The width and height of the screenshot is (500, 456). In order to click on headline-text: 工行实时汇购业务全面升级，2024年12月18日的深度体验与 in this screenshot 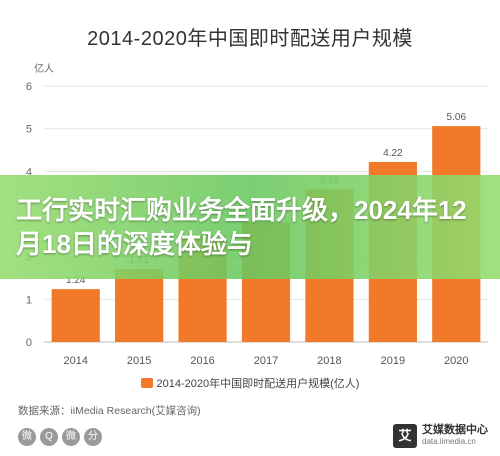, I will do `click(241, 227)`.